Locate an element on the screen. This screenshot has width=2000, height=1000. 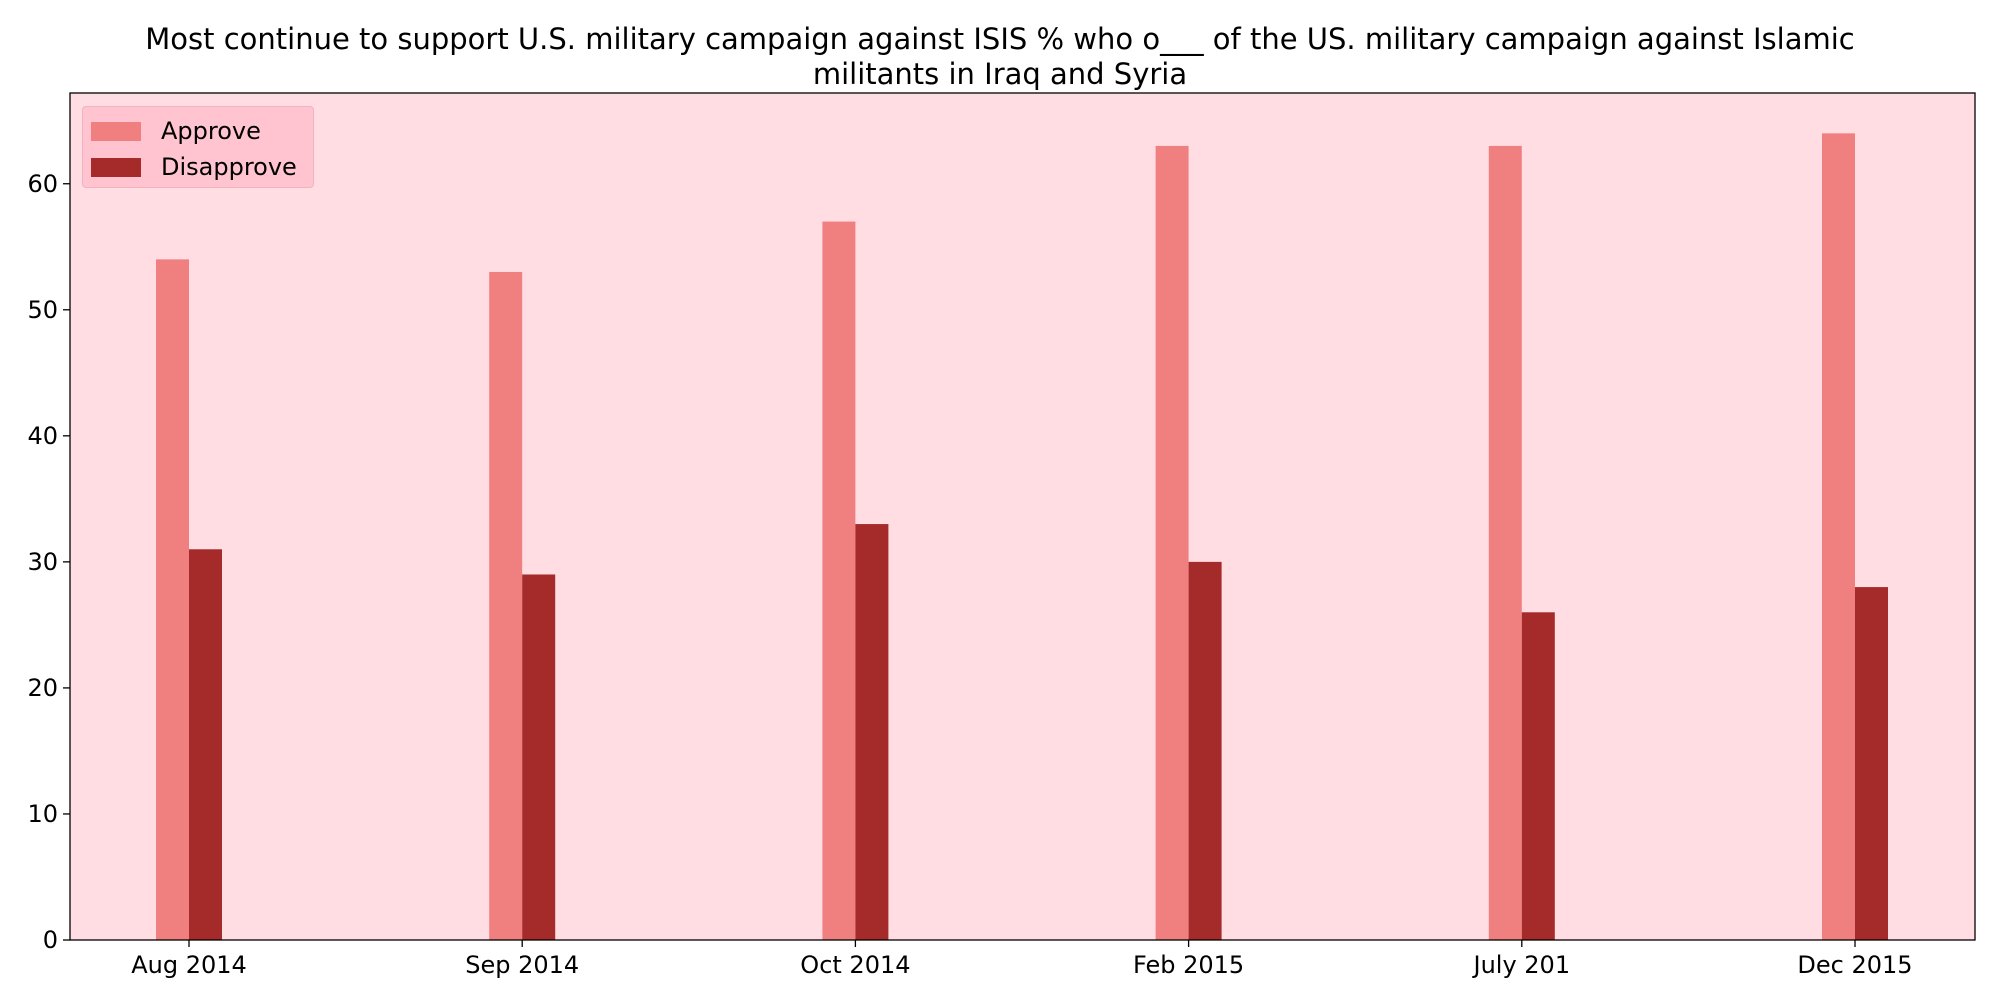
chart-legend: Approve Disapprove is located at coordinates (198, 147).